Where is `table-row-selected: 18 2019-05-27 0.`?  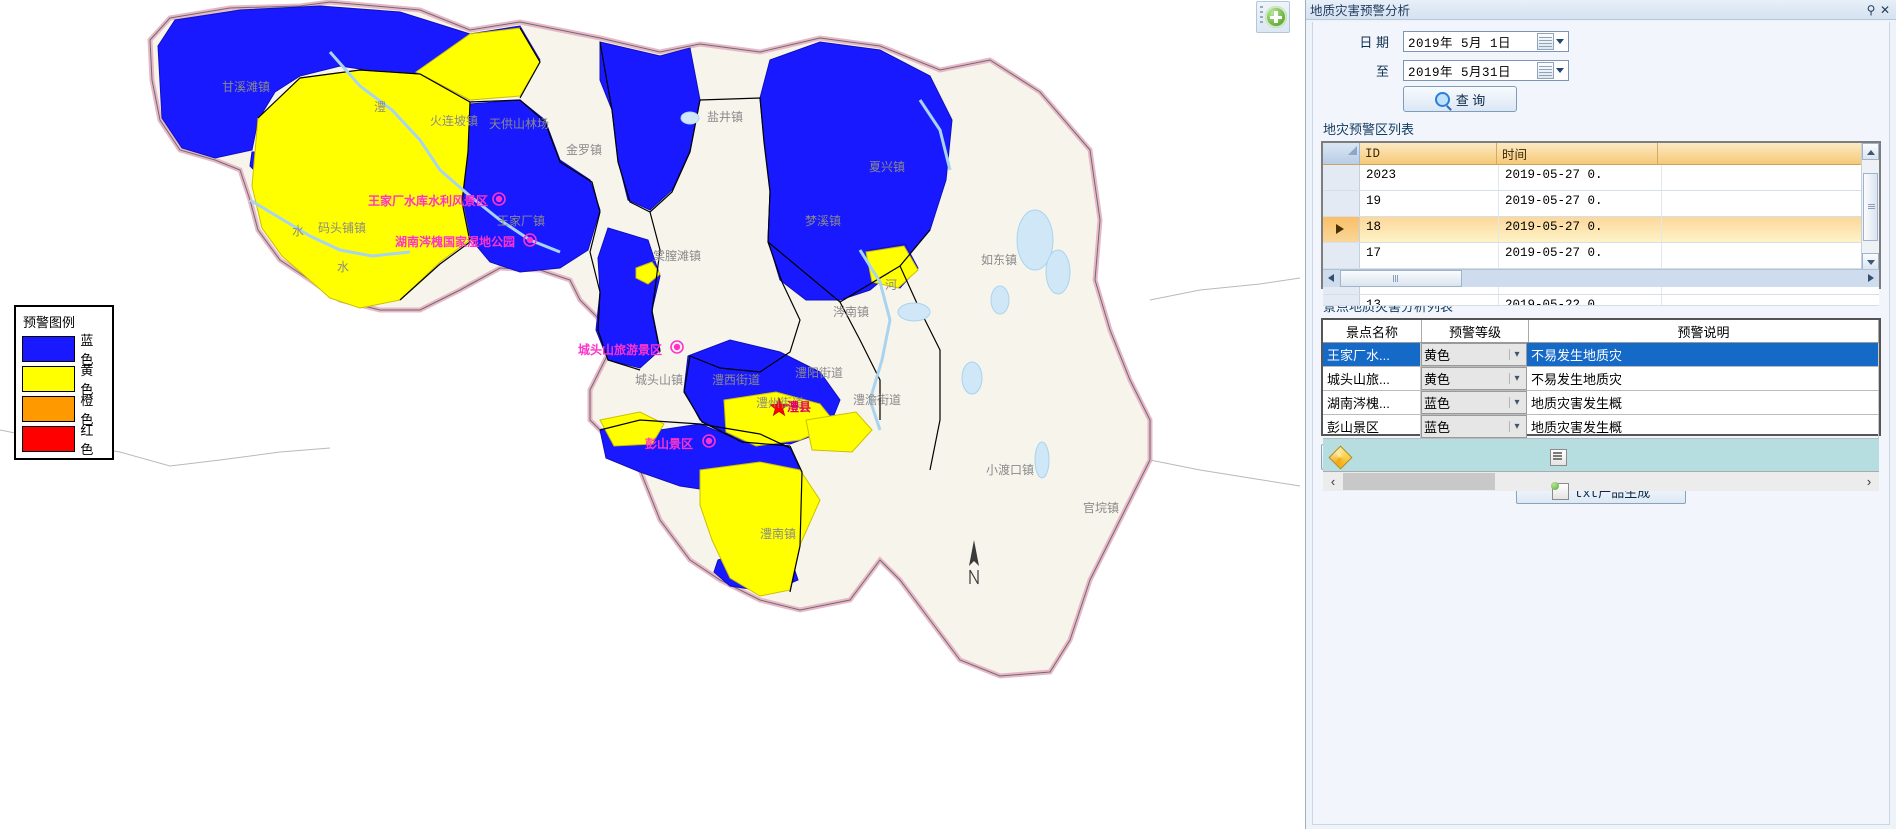
table-row-selected: 18 2019-05-27 0. is located at coordinates (1601, 230).